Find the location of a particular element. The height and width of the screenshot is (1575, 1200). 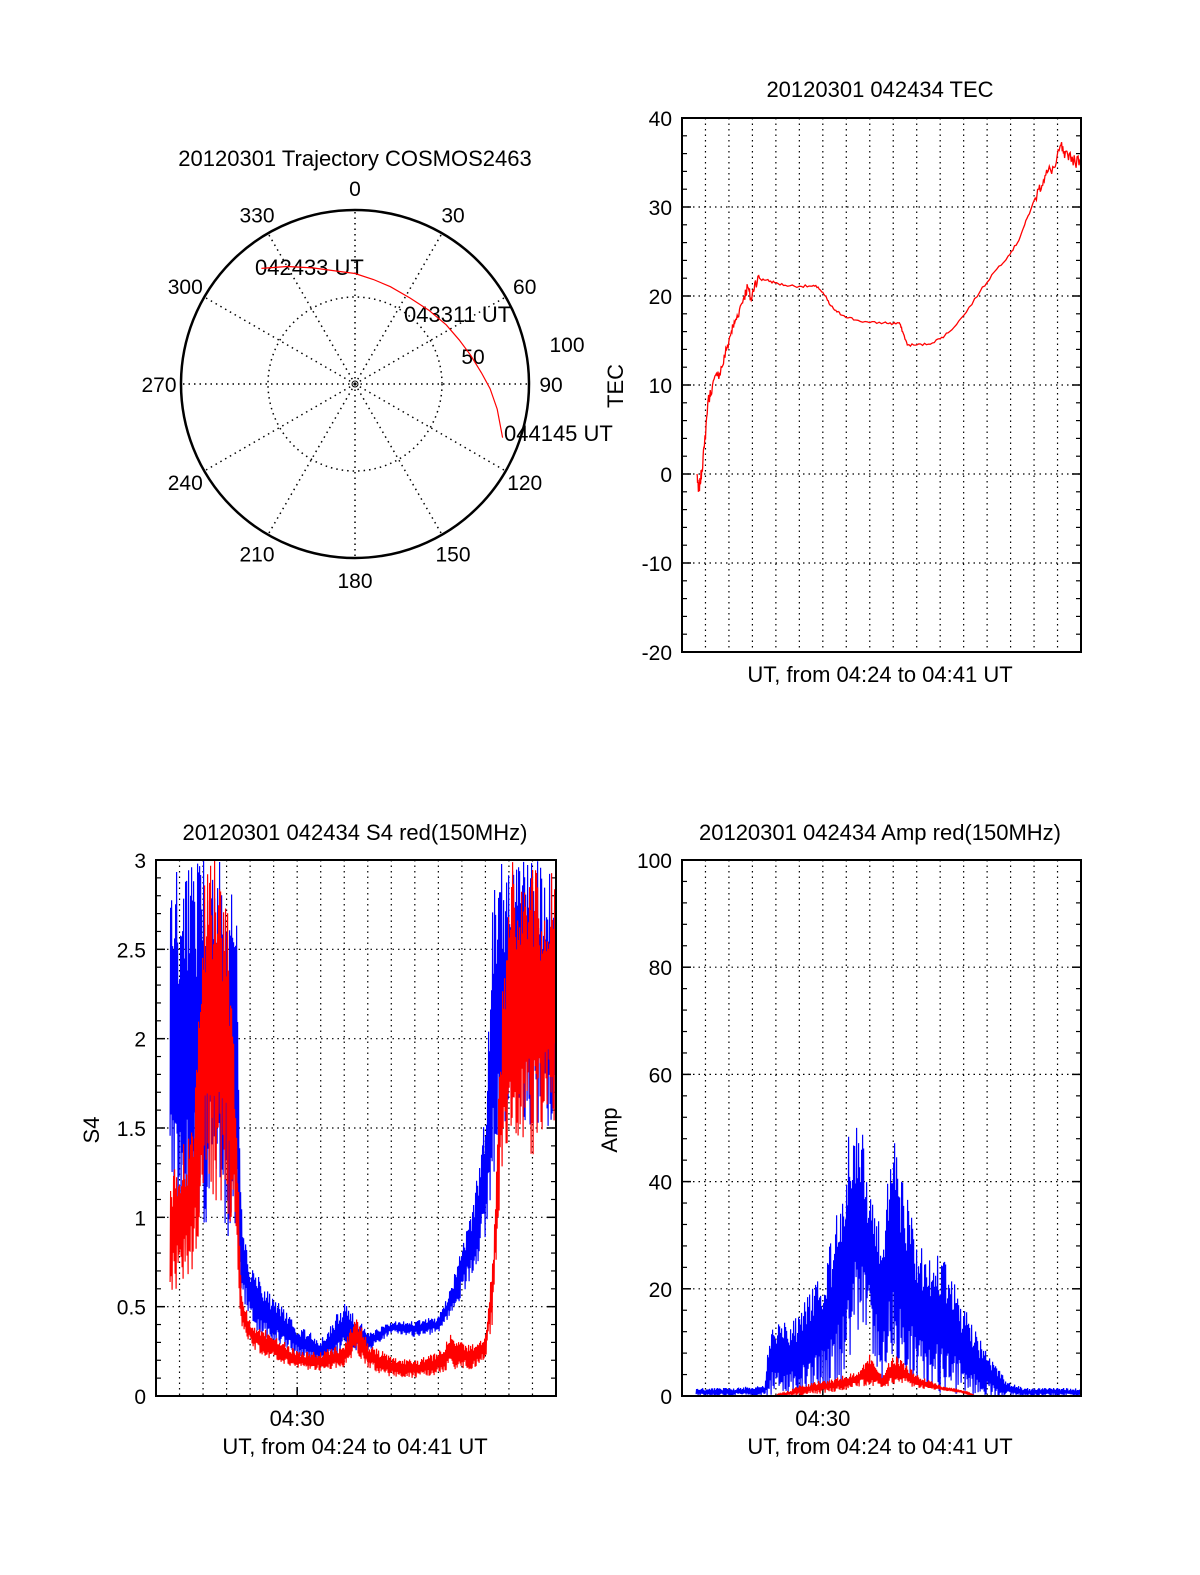

tec-plot-area is located at coordinates (888, 317).